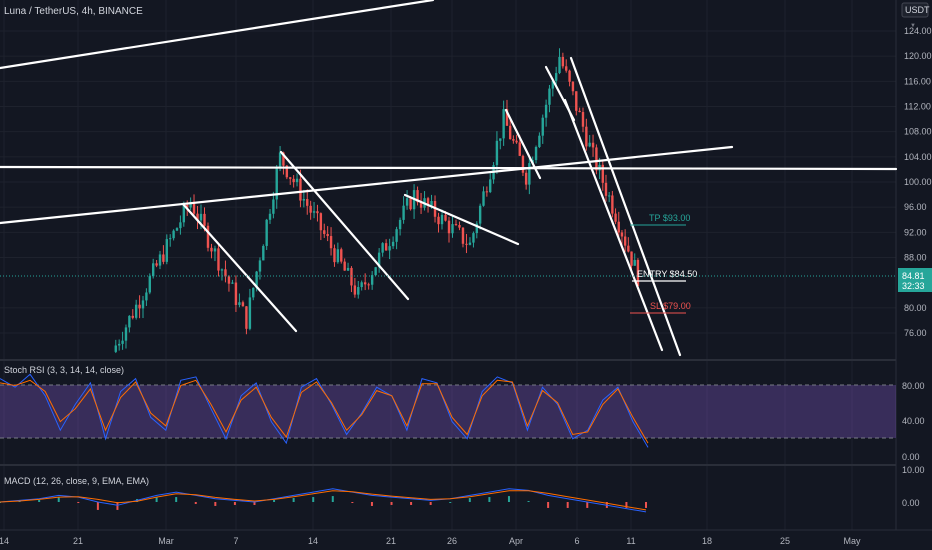  Describe the element at coordinates (217, 35) in the screenshot. I see `trendline-top-channel` at that location.